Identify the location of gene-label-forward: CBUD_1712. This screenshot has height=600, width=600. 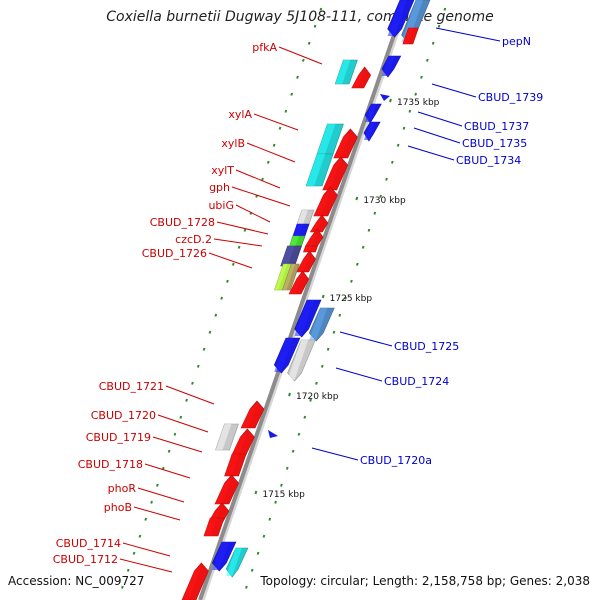
(85, 559).